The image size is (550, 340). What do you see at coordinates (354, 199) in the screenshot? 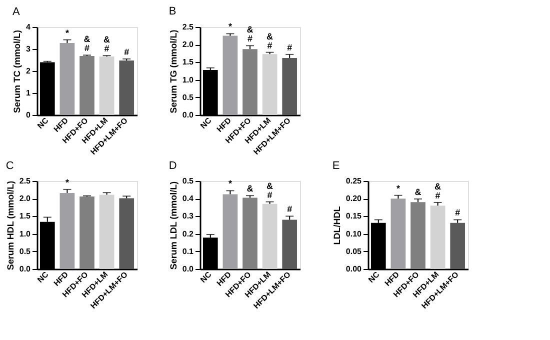
I see `y-tick-label: 0.20` at bounding box center [354, 199].